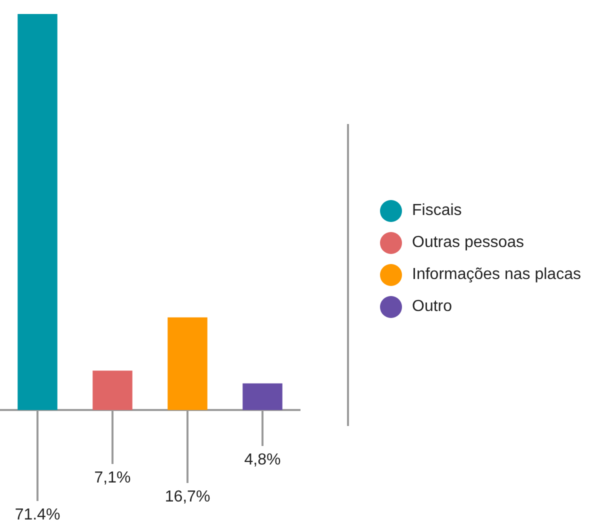 The height and width of the screenshot is (522, 610). I want to click on data-label: 7,1%, so click(112, 477).